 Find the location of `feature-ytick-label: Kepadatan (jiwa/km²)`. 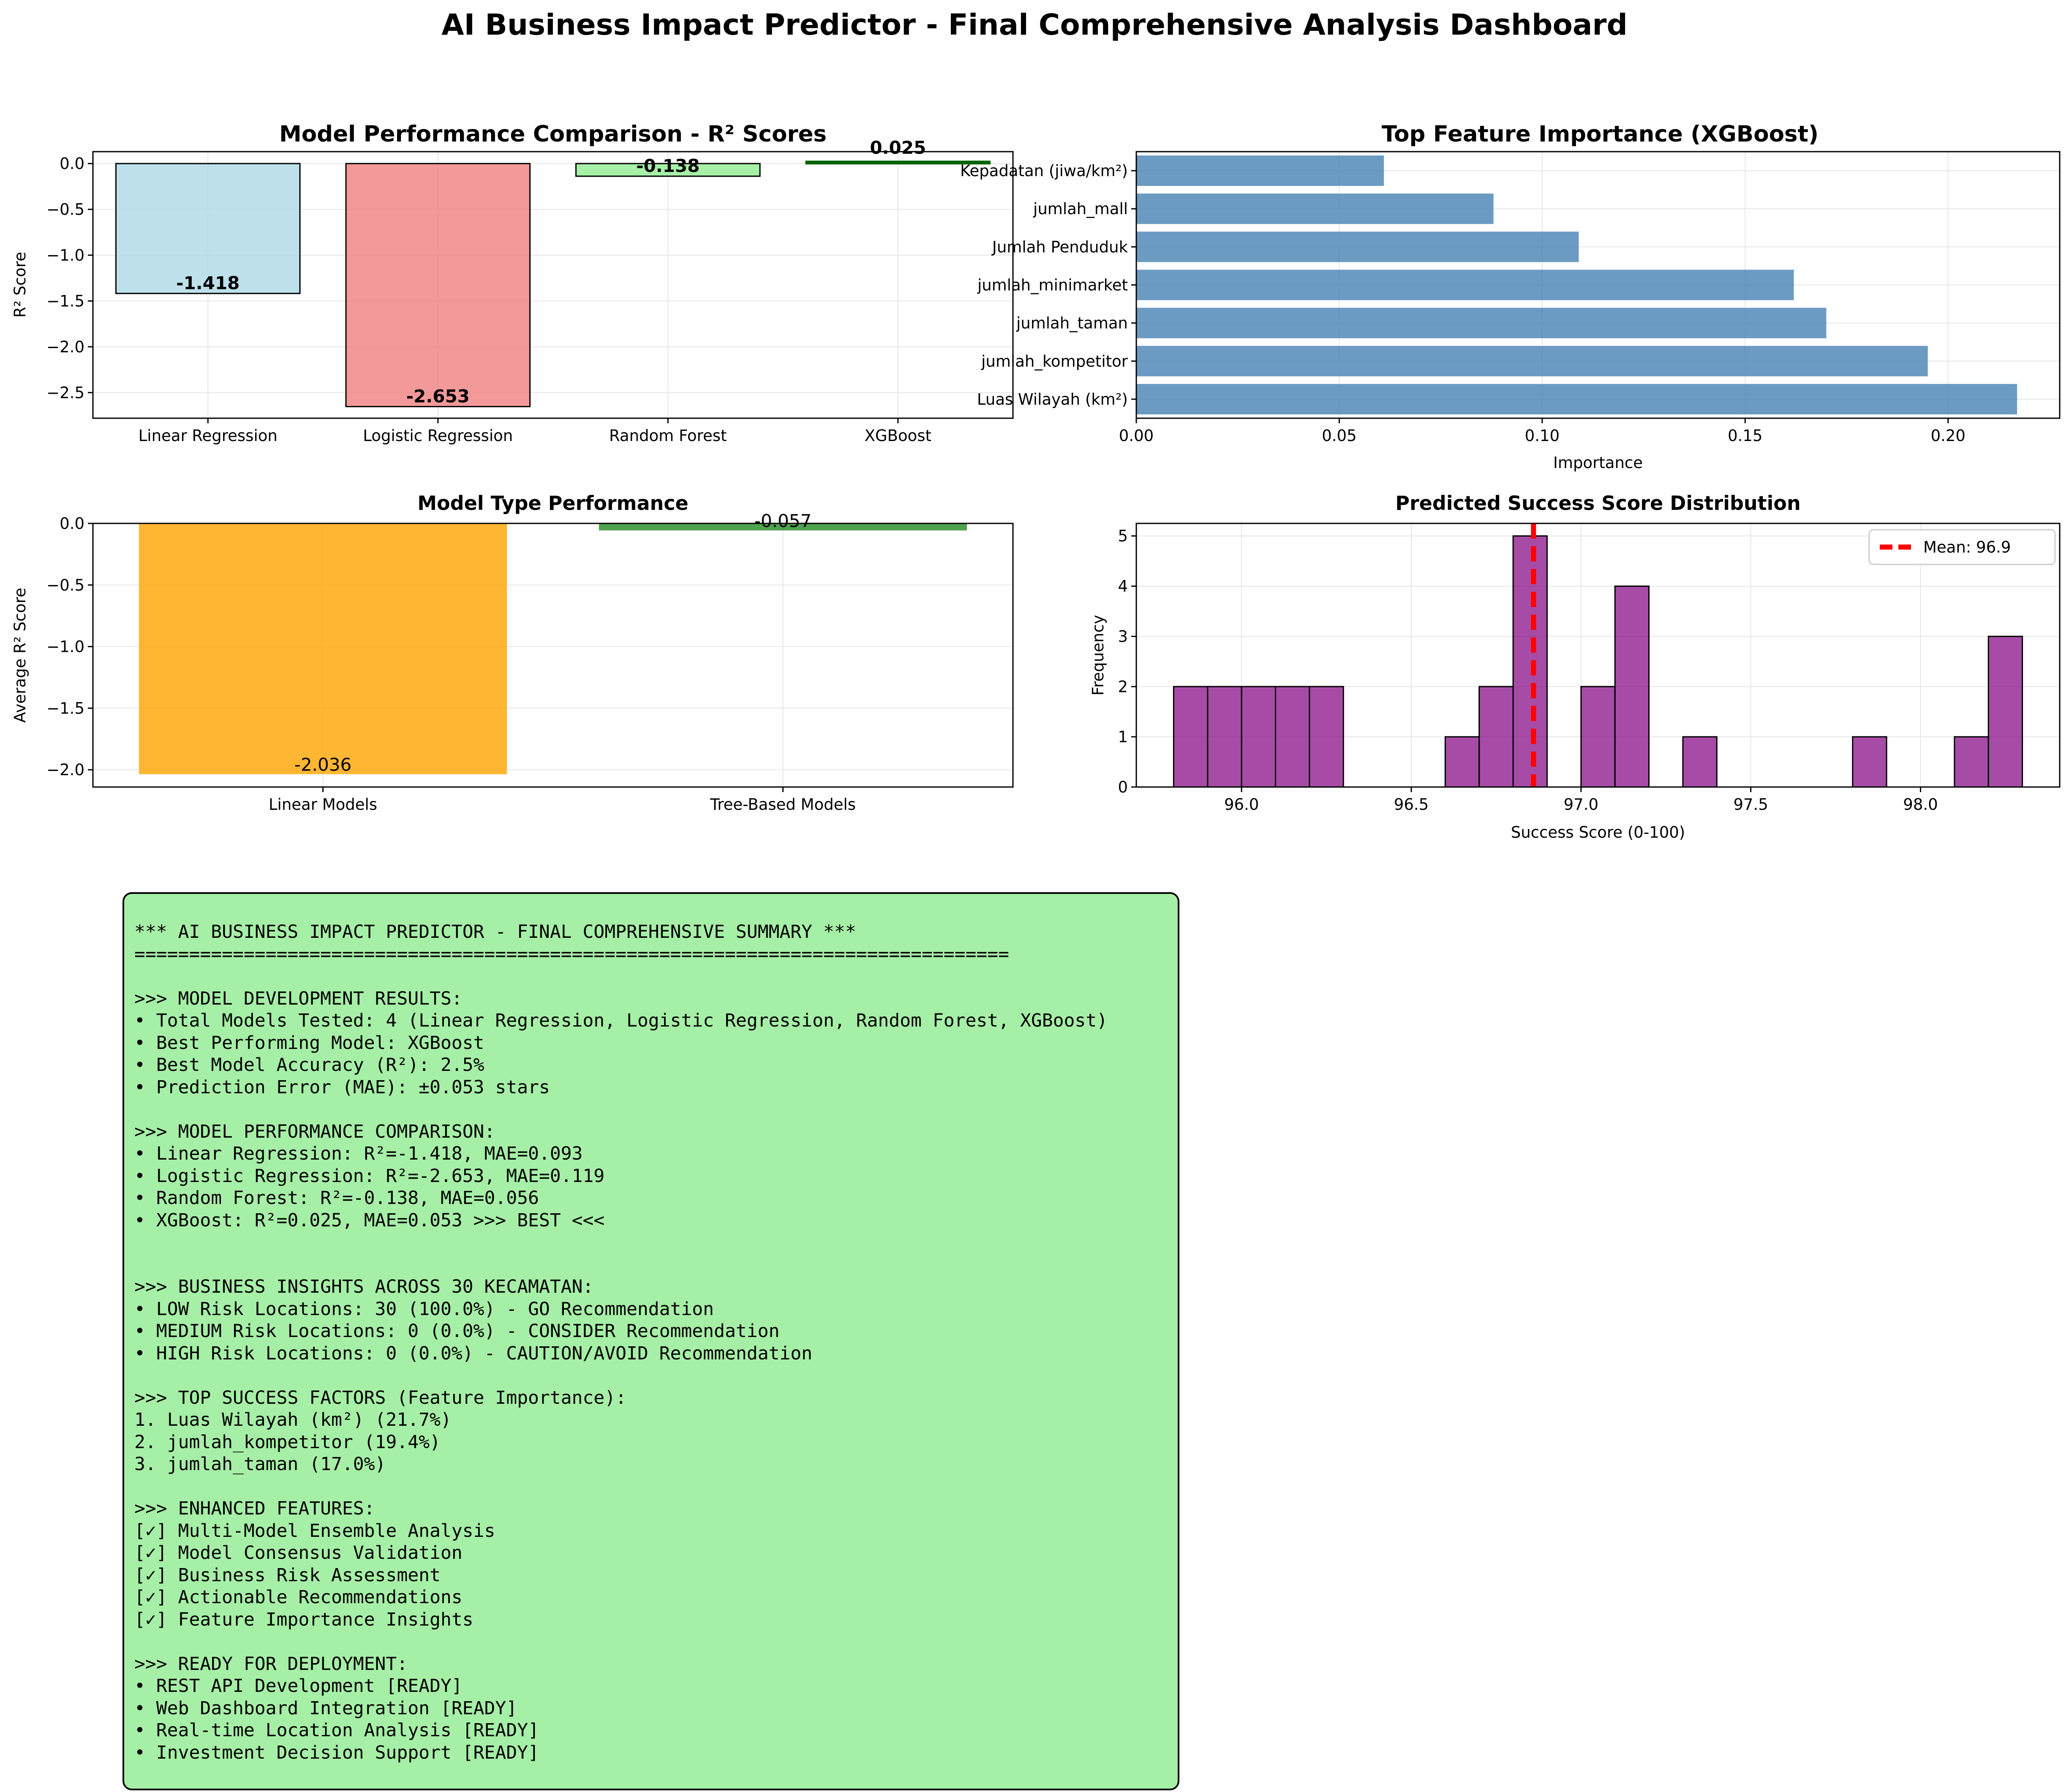

feature-ytick-label: Kepadatan (jiwa/km²) is located at coordinates (1044, 171).